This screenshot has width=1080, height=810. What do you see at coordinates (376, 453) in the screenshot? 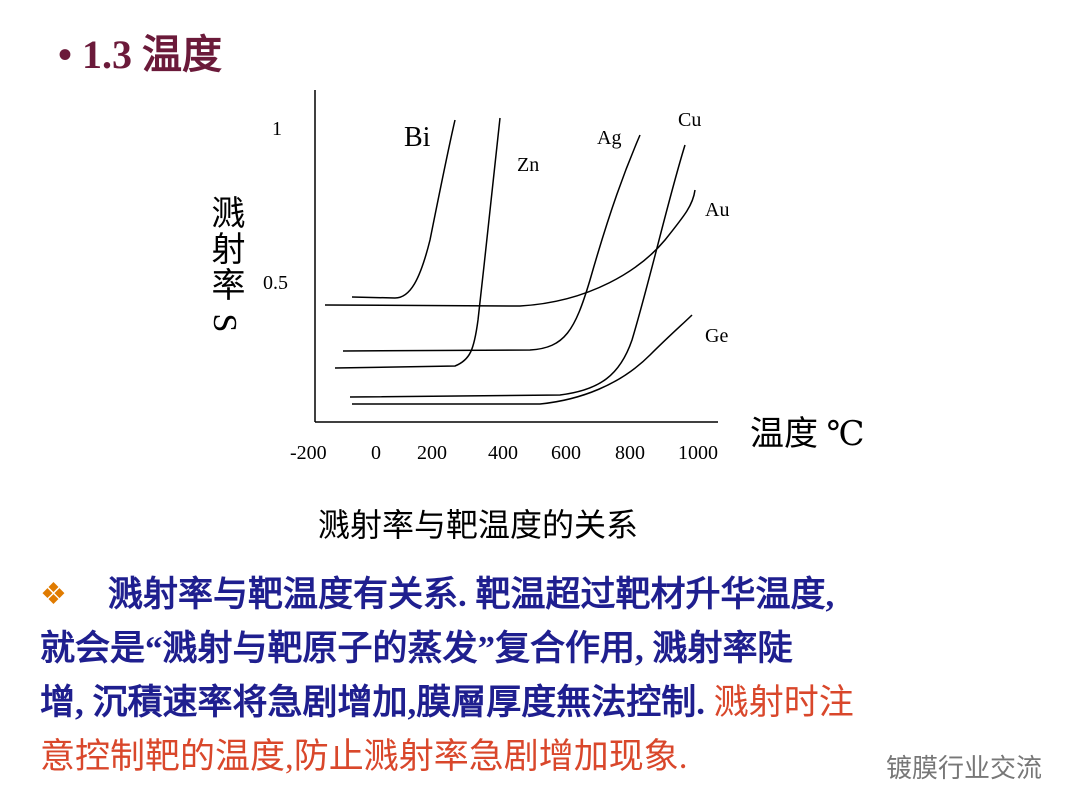
I see `x-tick-label: 0` at bounding box center [376, 453].